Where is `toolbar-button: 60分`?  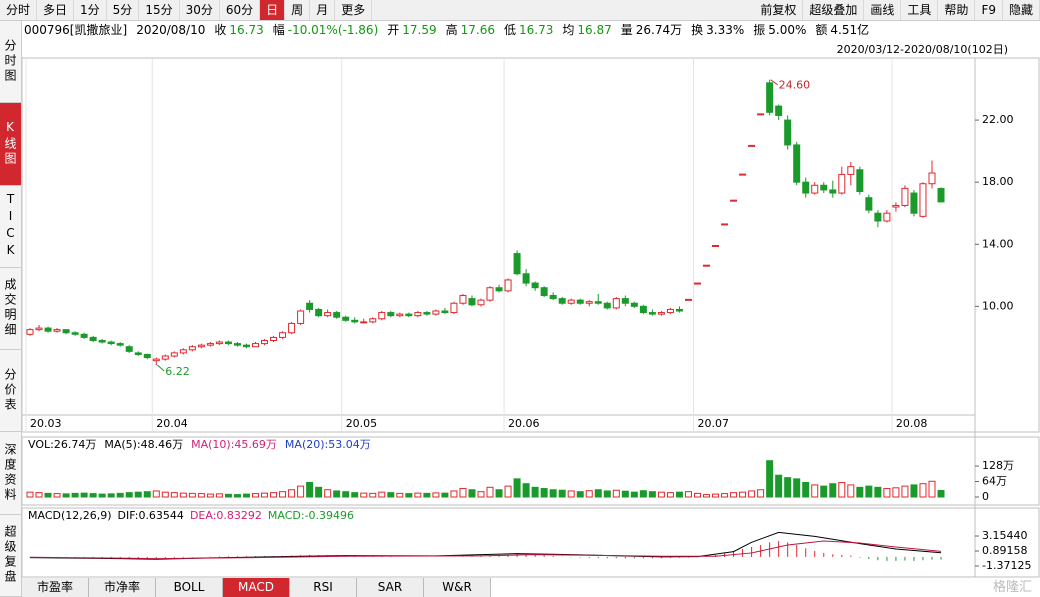
toolbar-button: 60分 is located at coordinates (240, 10).